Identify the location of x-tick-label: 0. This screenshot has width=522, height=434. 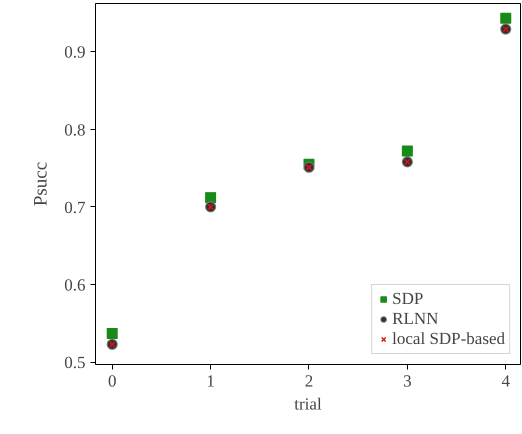
(112, 381).